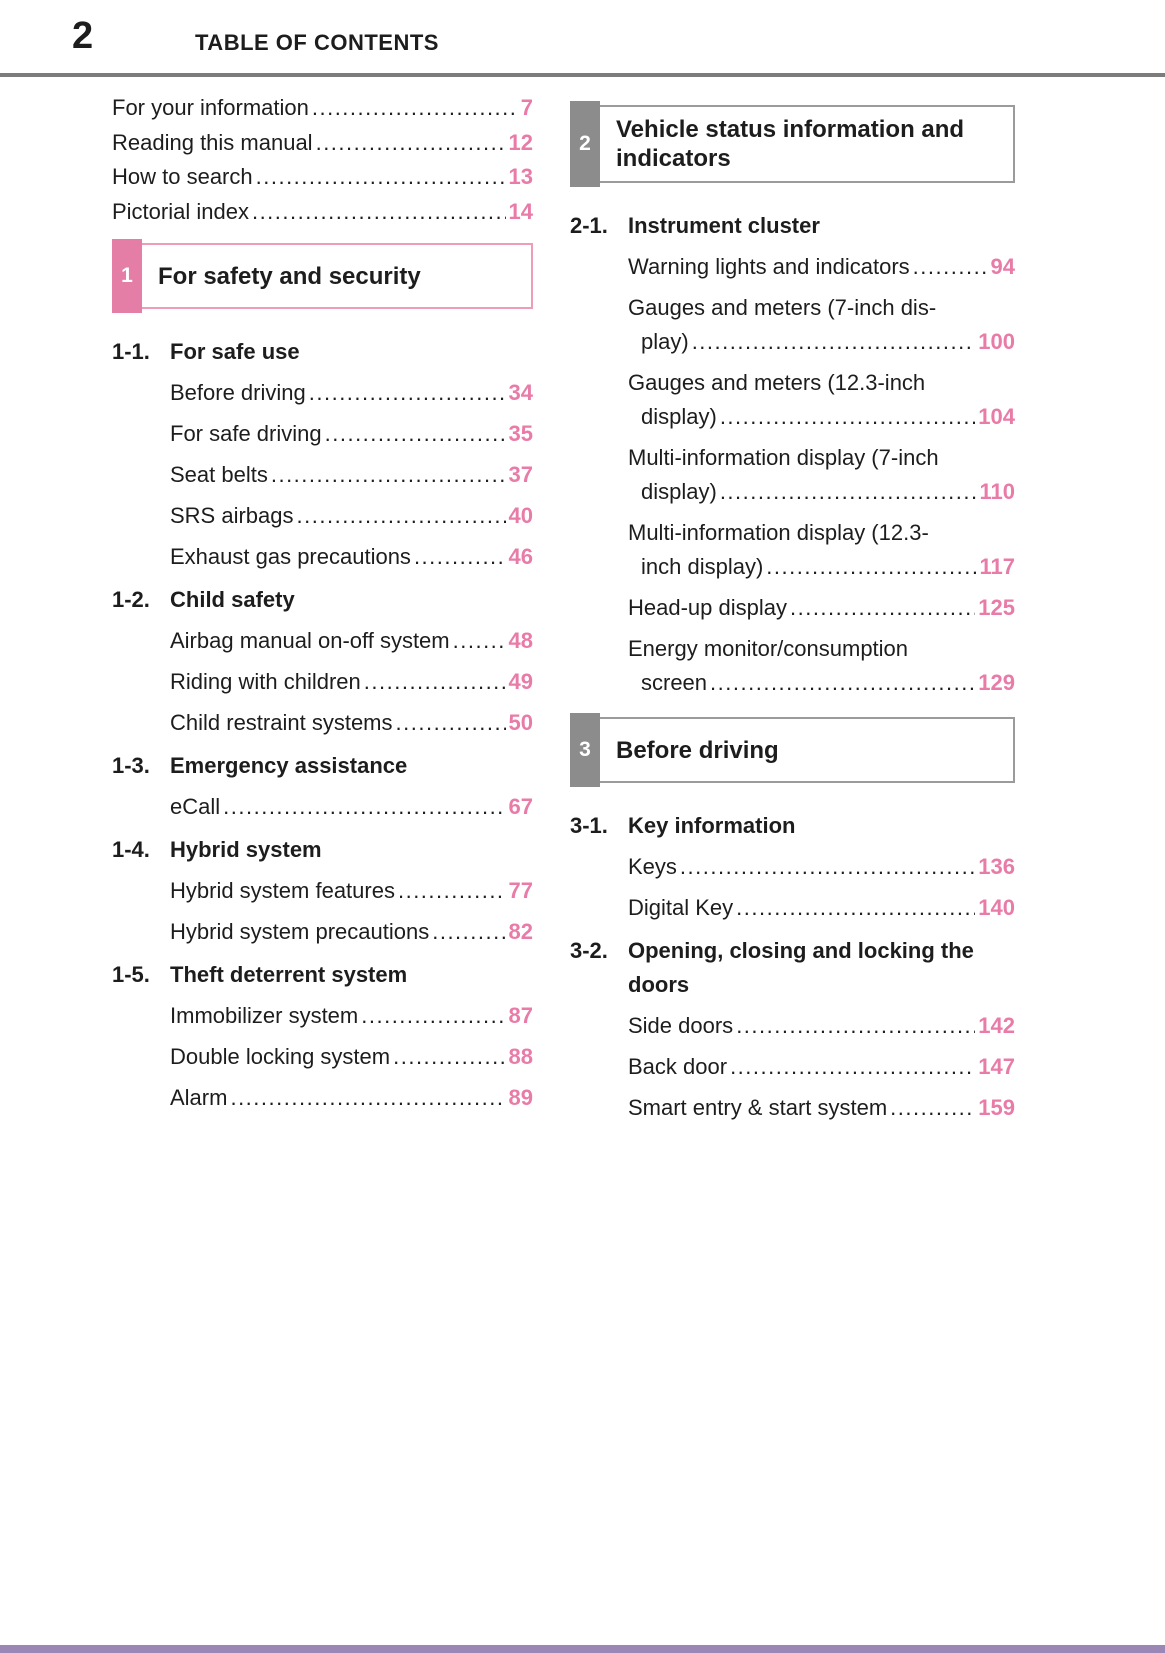 The width and height of the screenshot is (1165, 1653). Describe the element at coordinates (520, 433) in the screenshot. I see `toc-page-number: 35` at that location.